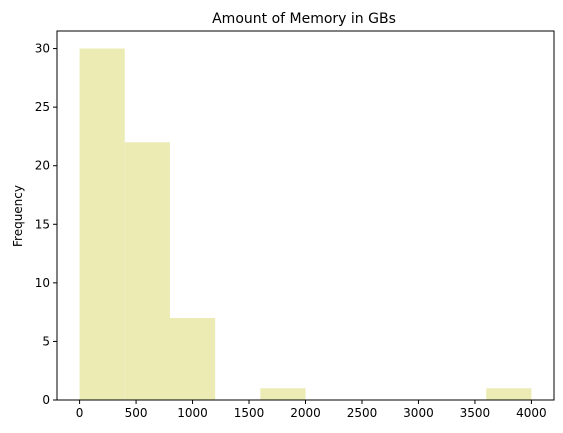 The width and height of the screenshot is (563, 433). What do you see at coordinates (362, 413) in the screenshot?
I see `x-tick-label: 2500` at bounding box center [362, 413].